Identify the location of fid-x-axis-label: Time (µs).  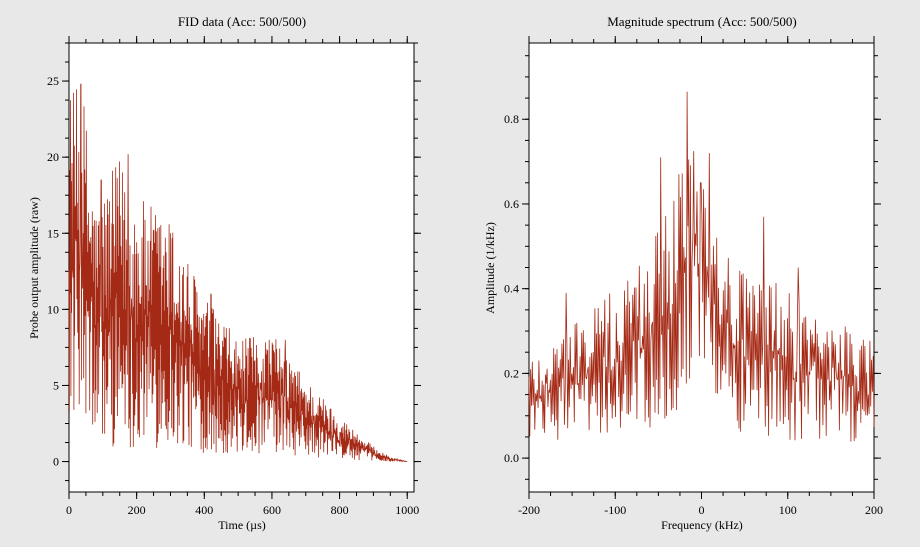
(241, 525).